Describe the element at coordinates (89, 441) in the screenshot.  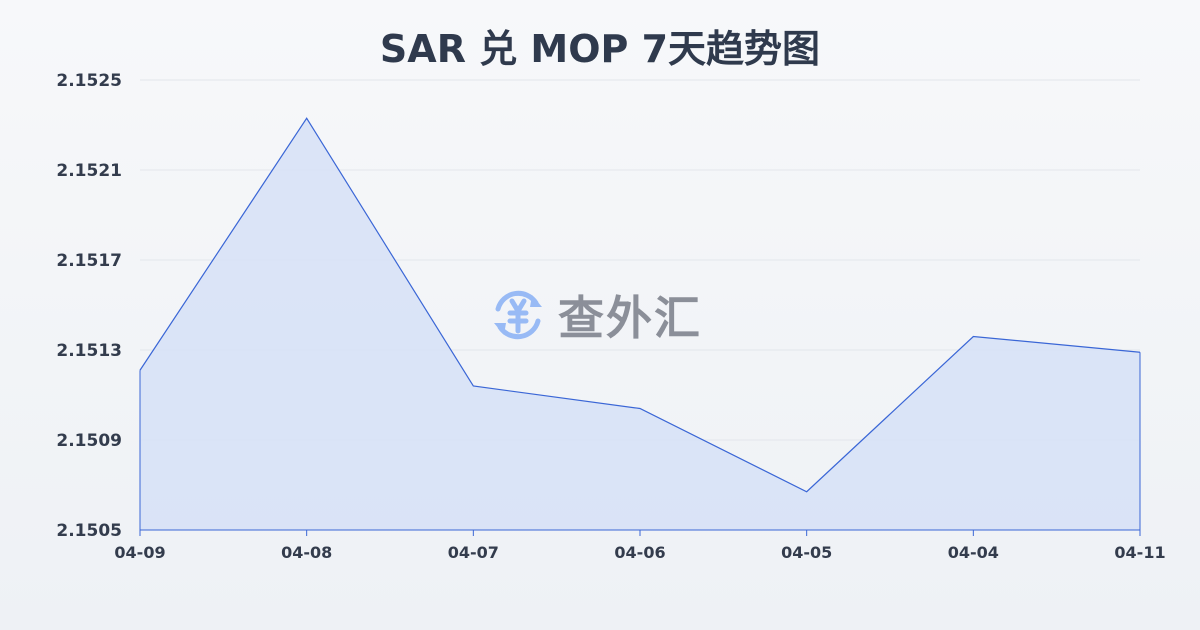
I see `y-tick-label: 2.1509` at that location.